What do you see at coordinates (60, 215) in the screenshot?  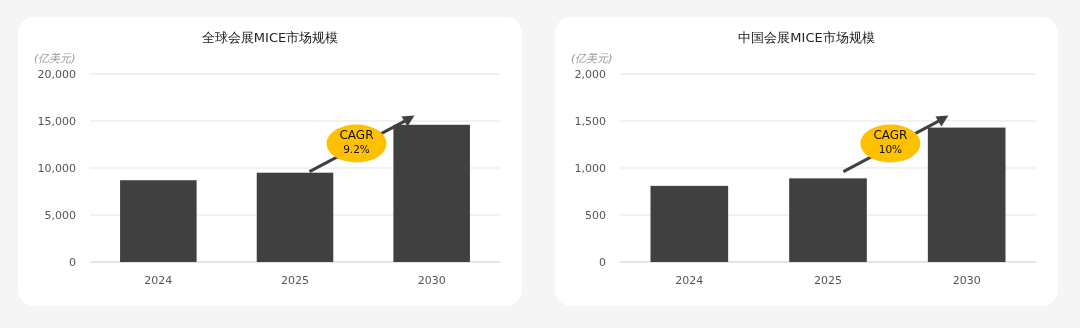 I see `y-tick-label: 5,000` at bounding box center [60, 215].